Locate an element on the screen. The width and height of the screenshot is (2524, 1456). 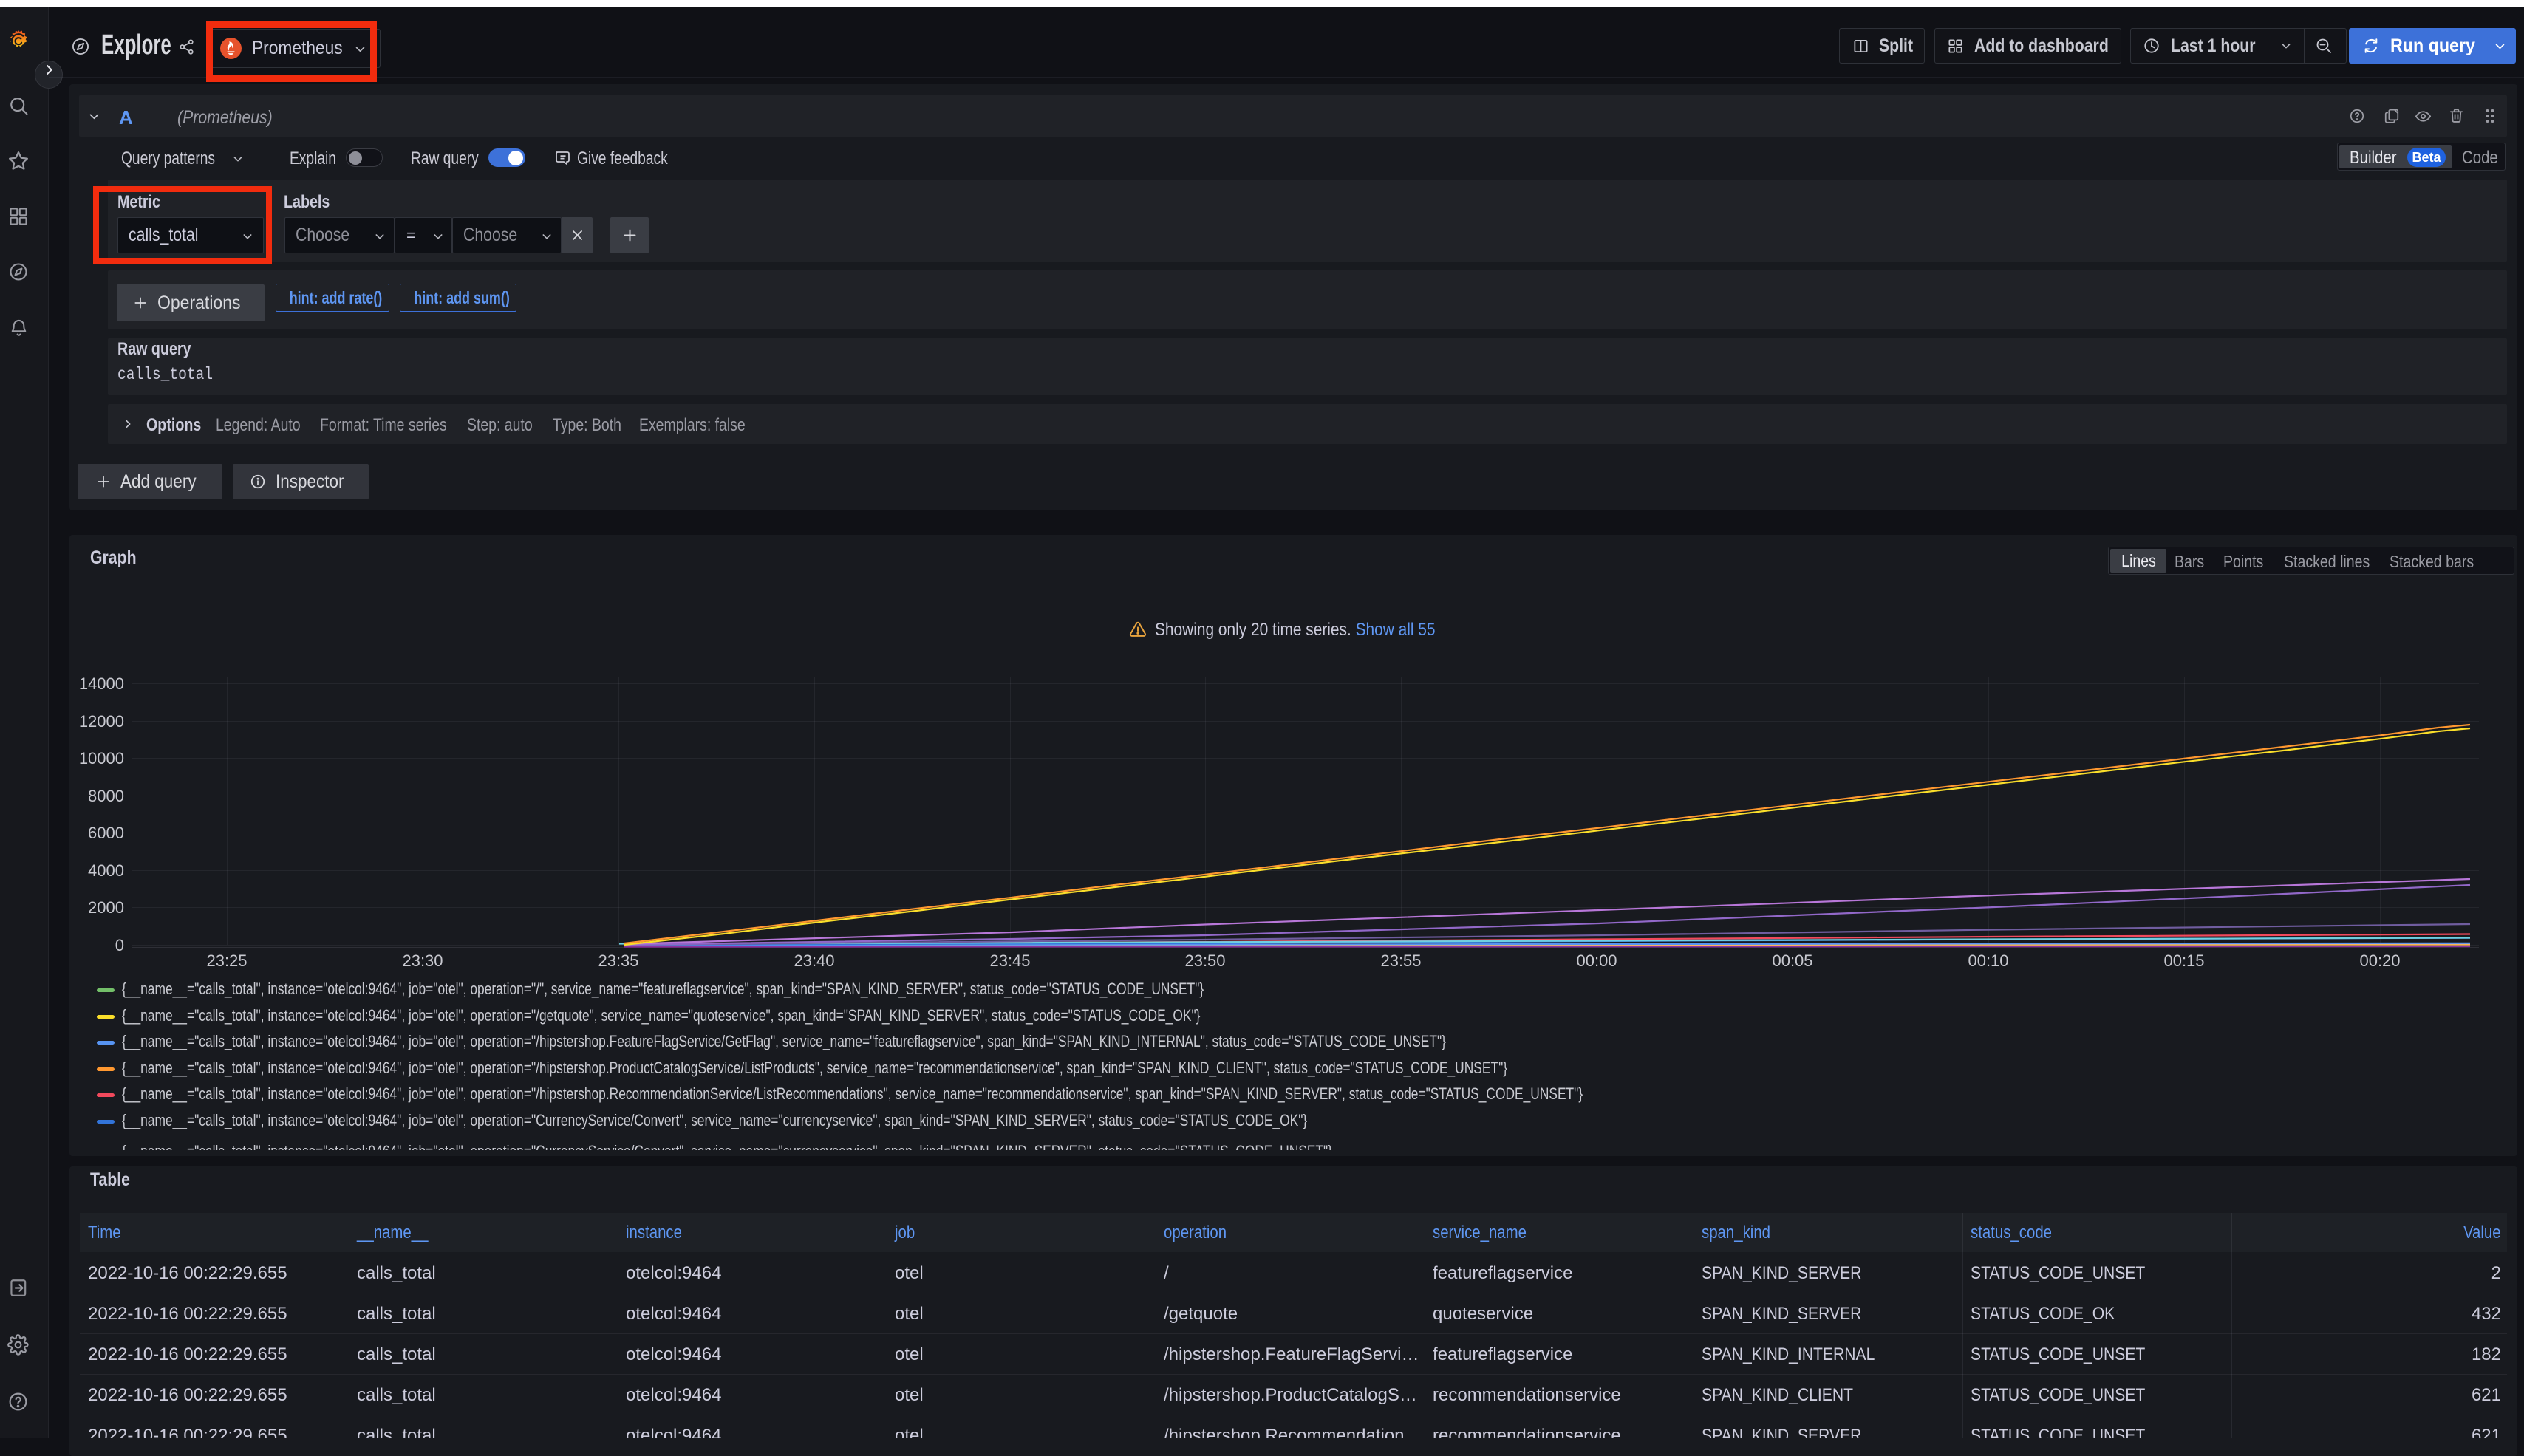
svg-text: 8000 is located at coordinates (106, 796).